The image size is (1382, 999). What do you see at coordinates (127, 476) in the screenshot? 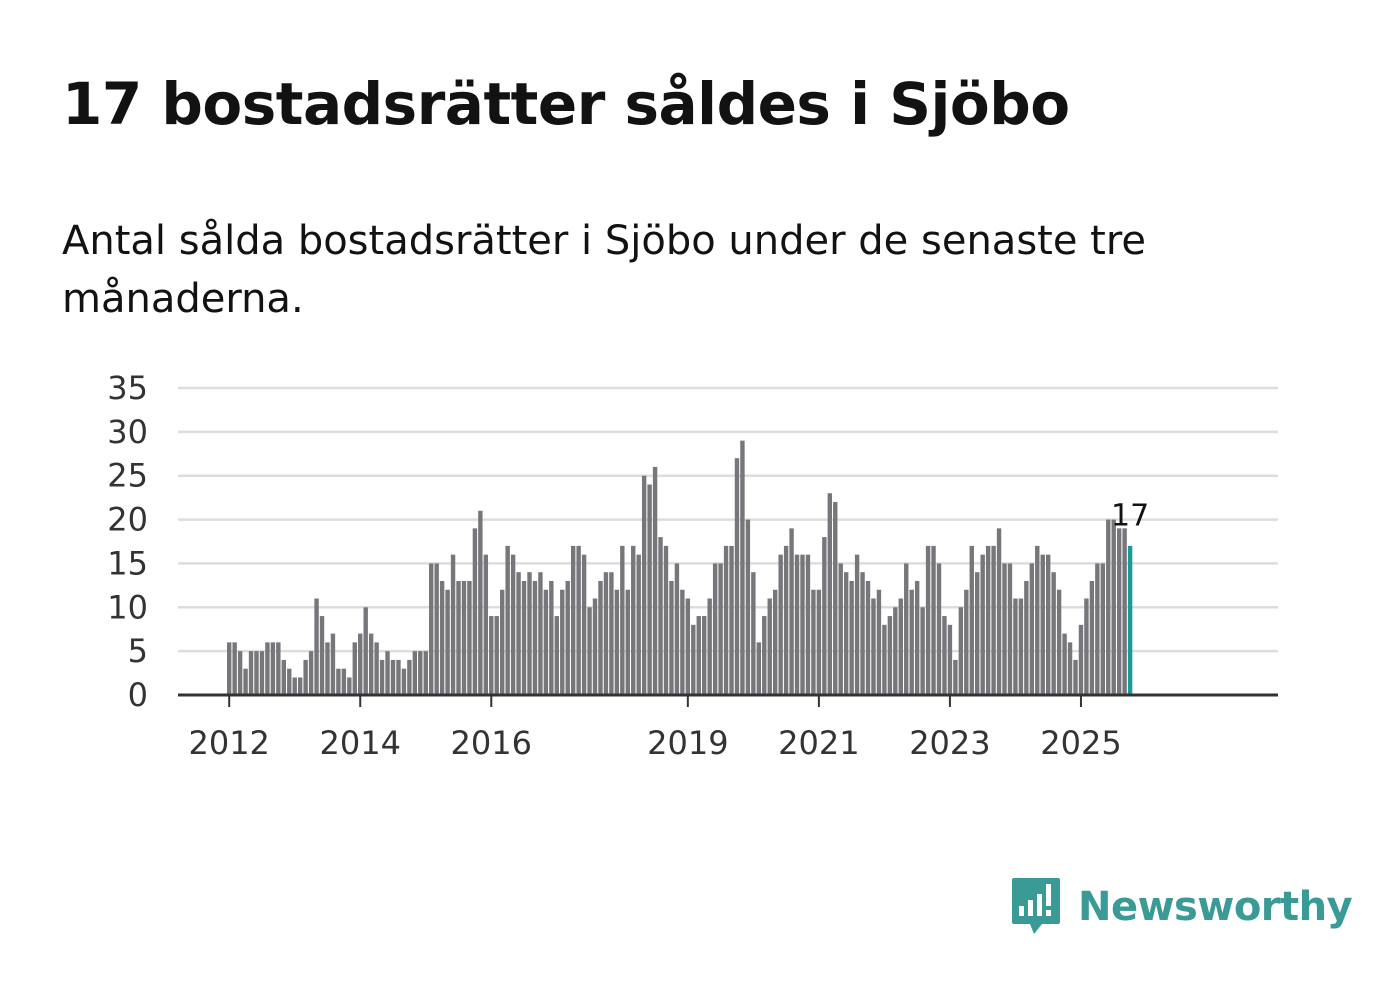
I see `y-tick-label: 25` at bounding box center [127, 476].